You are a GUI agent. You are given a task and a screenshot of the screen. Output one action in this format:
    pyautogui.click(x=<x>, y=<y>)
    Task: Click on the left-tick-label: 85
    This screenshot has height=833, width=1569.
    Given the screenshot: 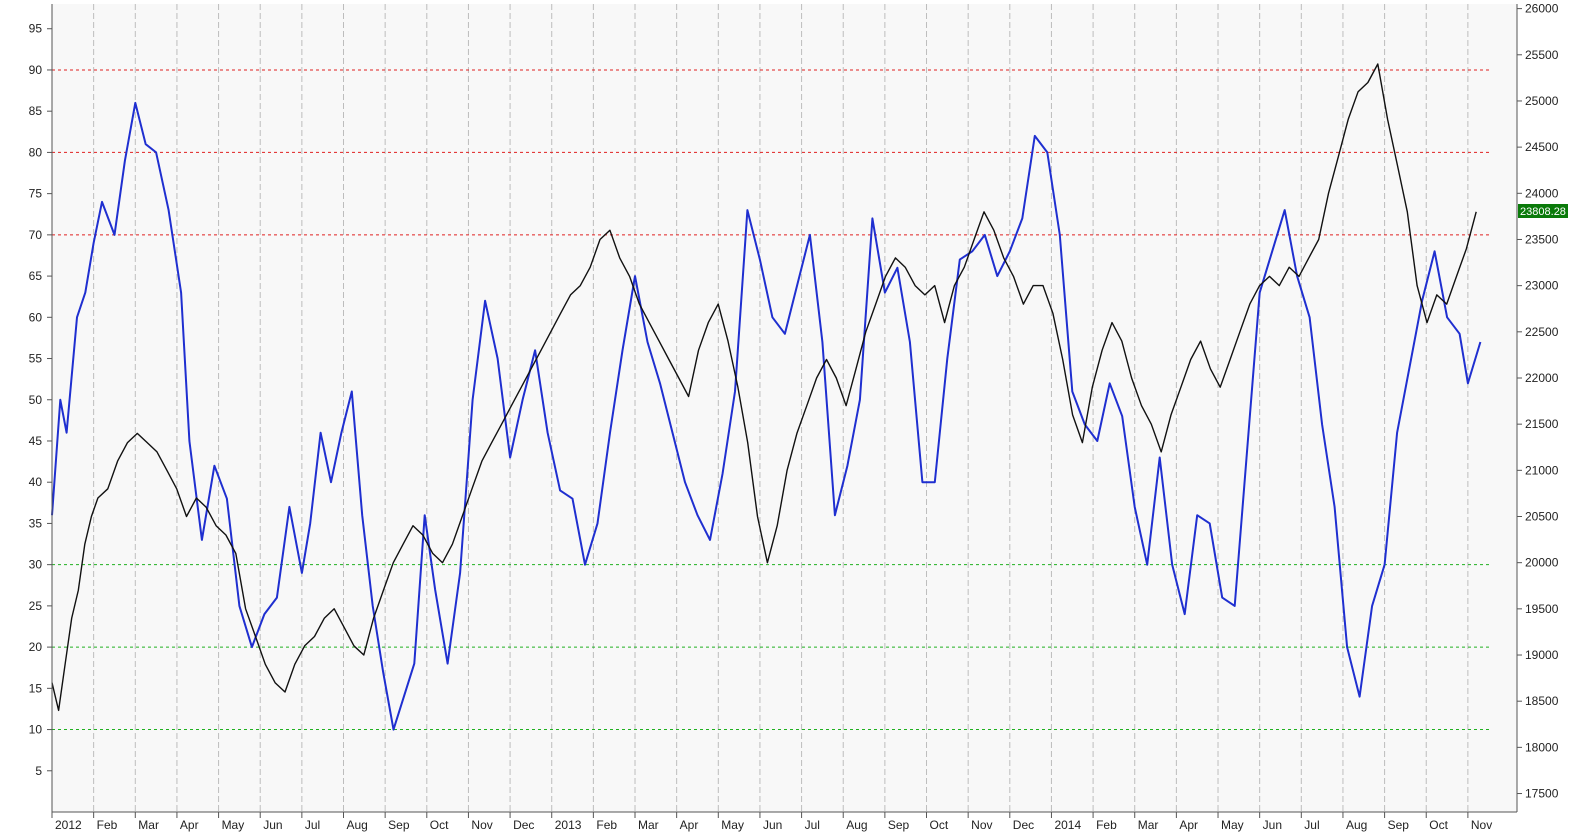 What is the action you would take?
    pyautogui.click(x=36, y=111)
    